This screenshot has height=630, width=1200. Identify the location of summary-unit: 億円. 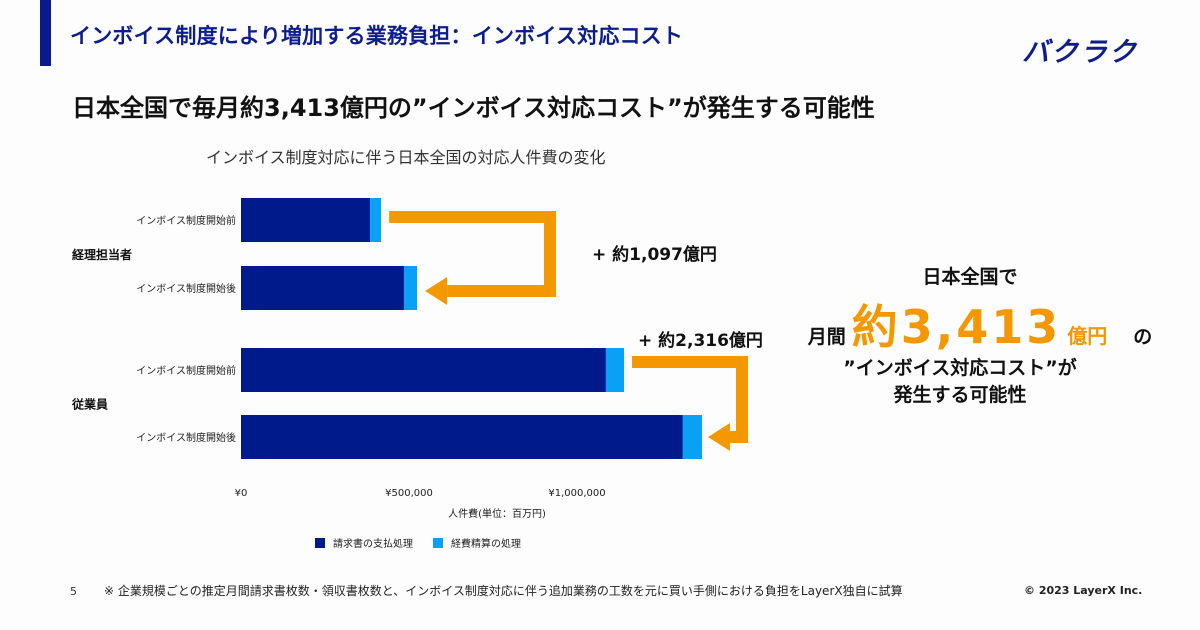
(1087, 336).